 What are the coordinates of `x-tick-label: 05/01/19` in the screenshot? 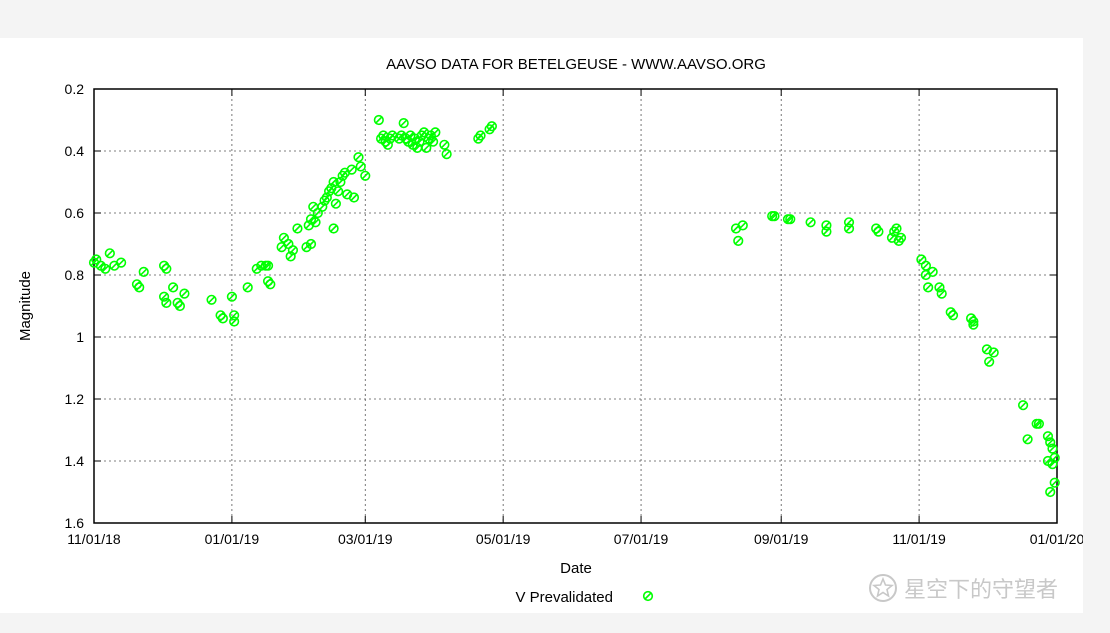 It's located at (503, 539).